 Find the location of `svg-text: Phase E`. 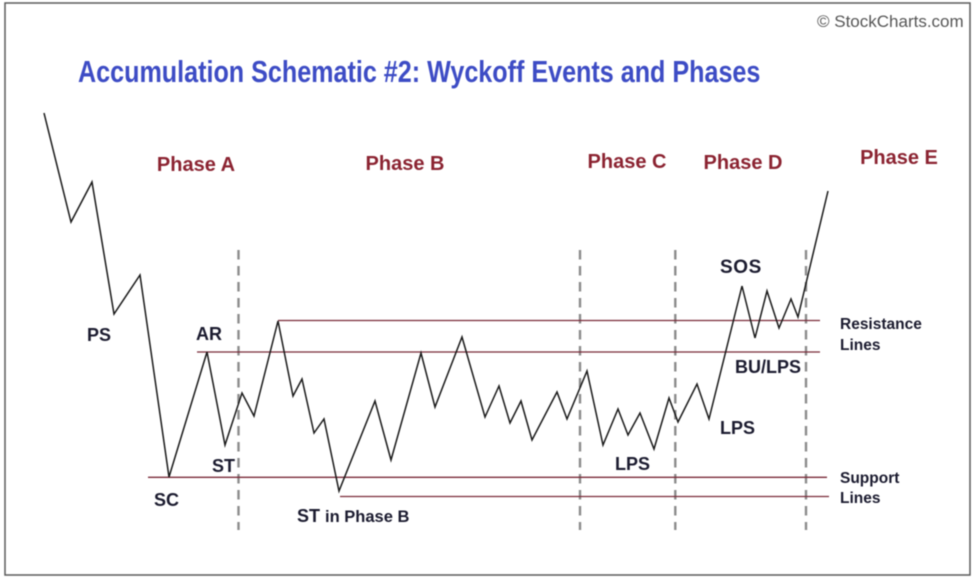

svg-text: Phase E is located at coordinates (899, 158).